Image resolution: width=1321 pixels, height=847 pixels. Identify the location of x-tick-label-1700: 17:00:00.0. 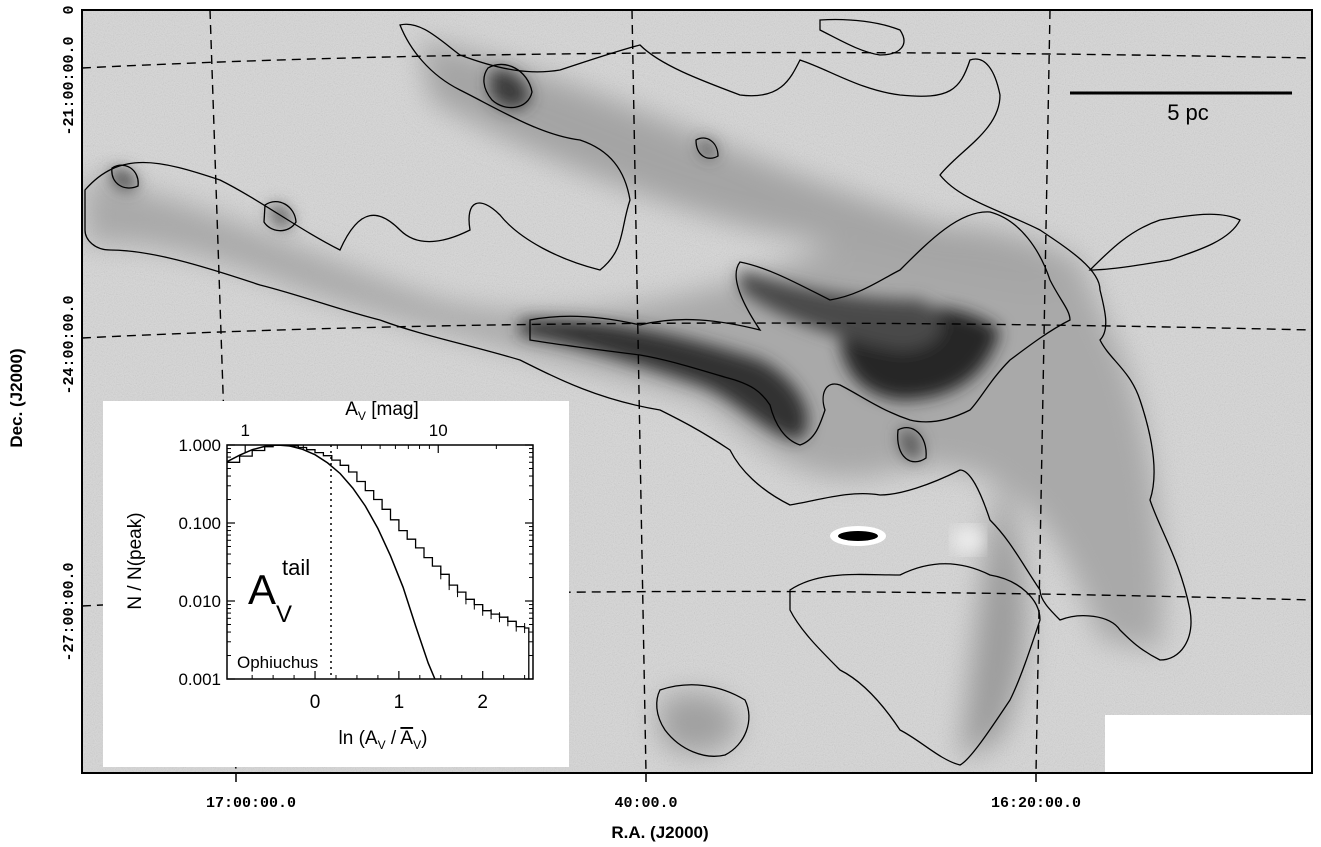
(251, 803).